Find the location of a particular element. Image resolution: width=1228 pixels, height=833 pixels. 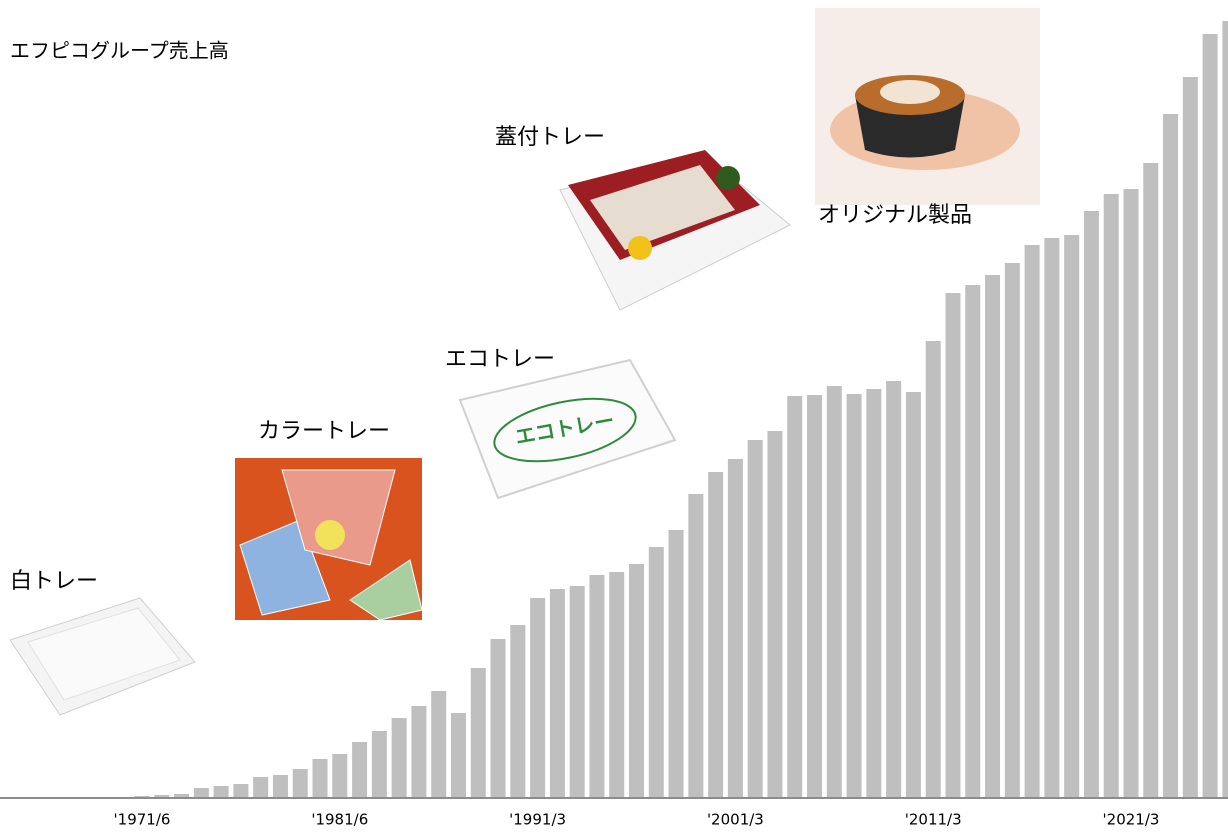

x-tick-label: '2001/3 is located at coordinates (735, 820).